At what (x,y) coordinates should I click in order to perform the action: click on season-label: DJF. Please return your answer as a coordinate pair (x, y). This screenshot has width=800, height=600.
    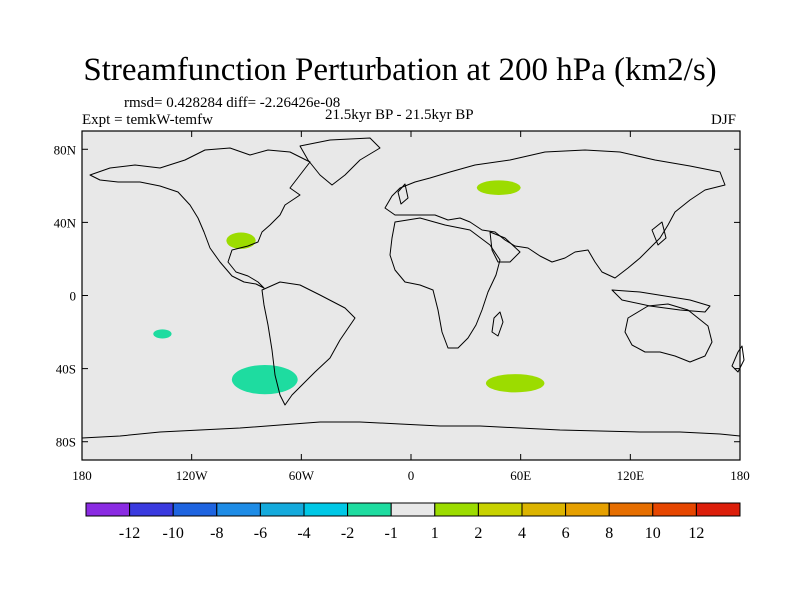
    Looking at the image, I should click on (724, 120).